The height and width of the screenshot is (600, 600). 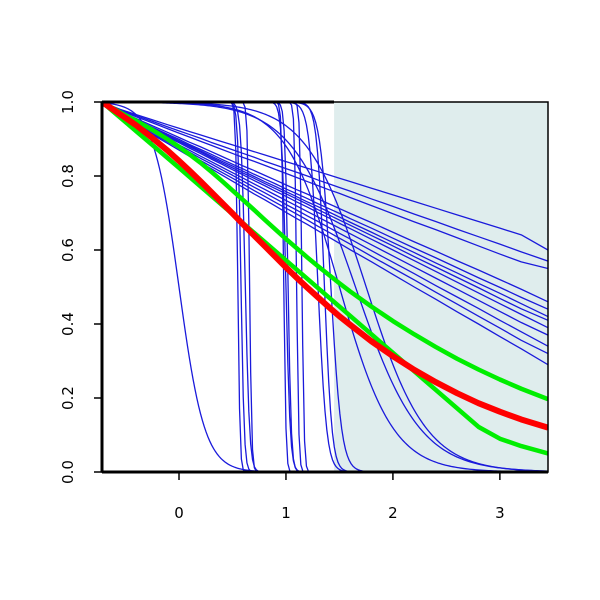 I want to click on x-tick-label: 3, so click(x=500, y=513).